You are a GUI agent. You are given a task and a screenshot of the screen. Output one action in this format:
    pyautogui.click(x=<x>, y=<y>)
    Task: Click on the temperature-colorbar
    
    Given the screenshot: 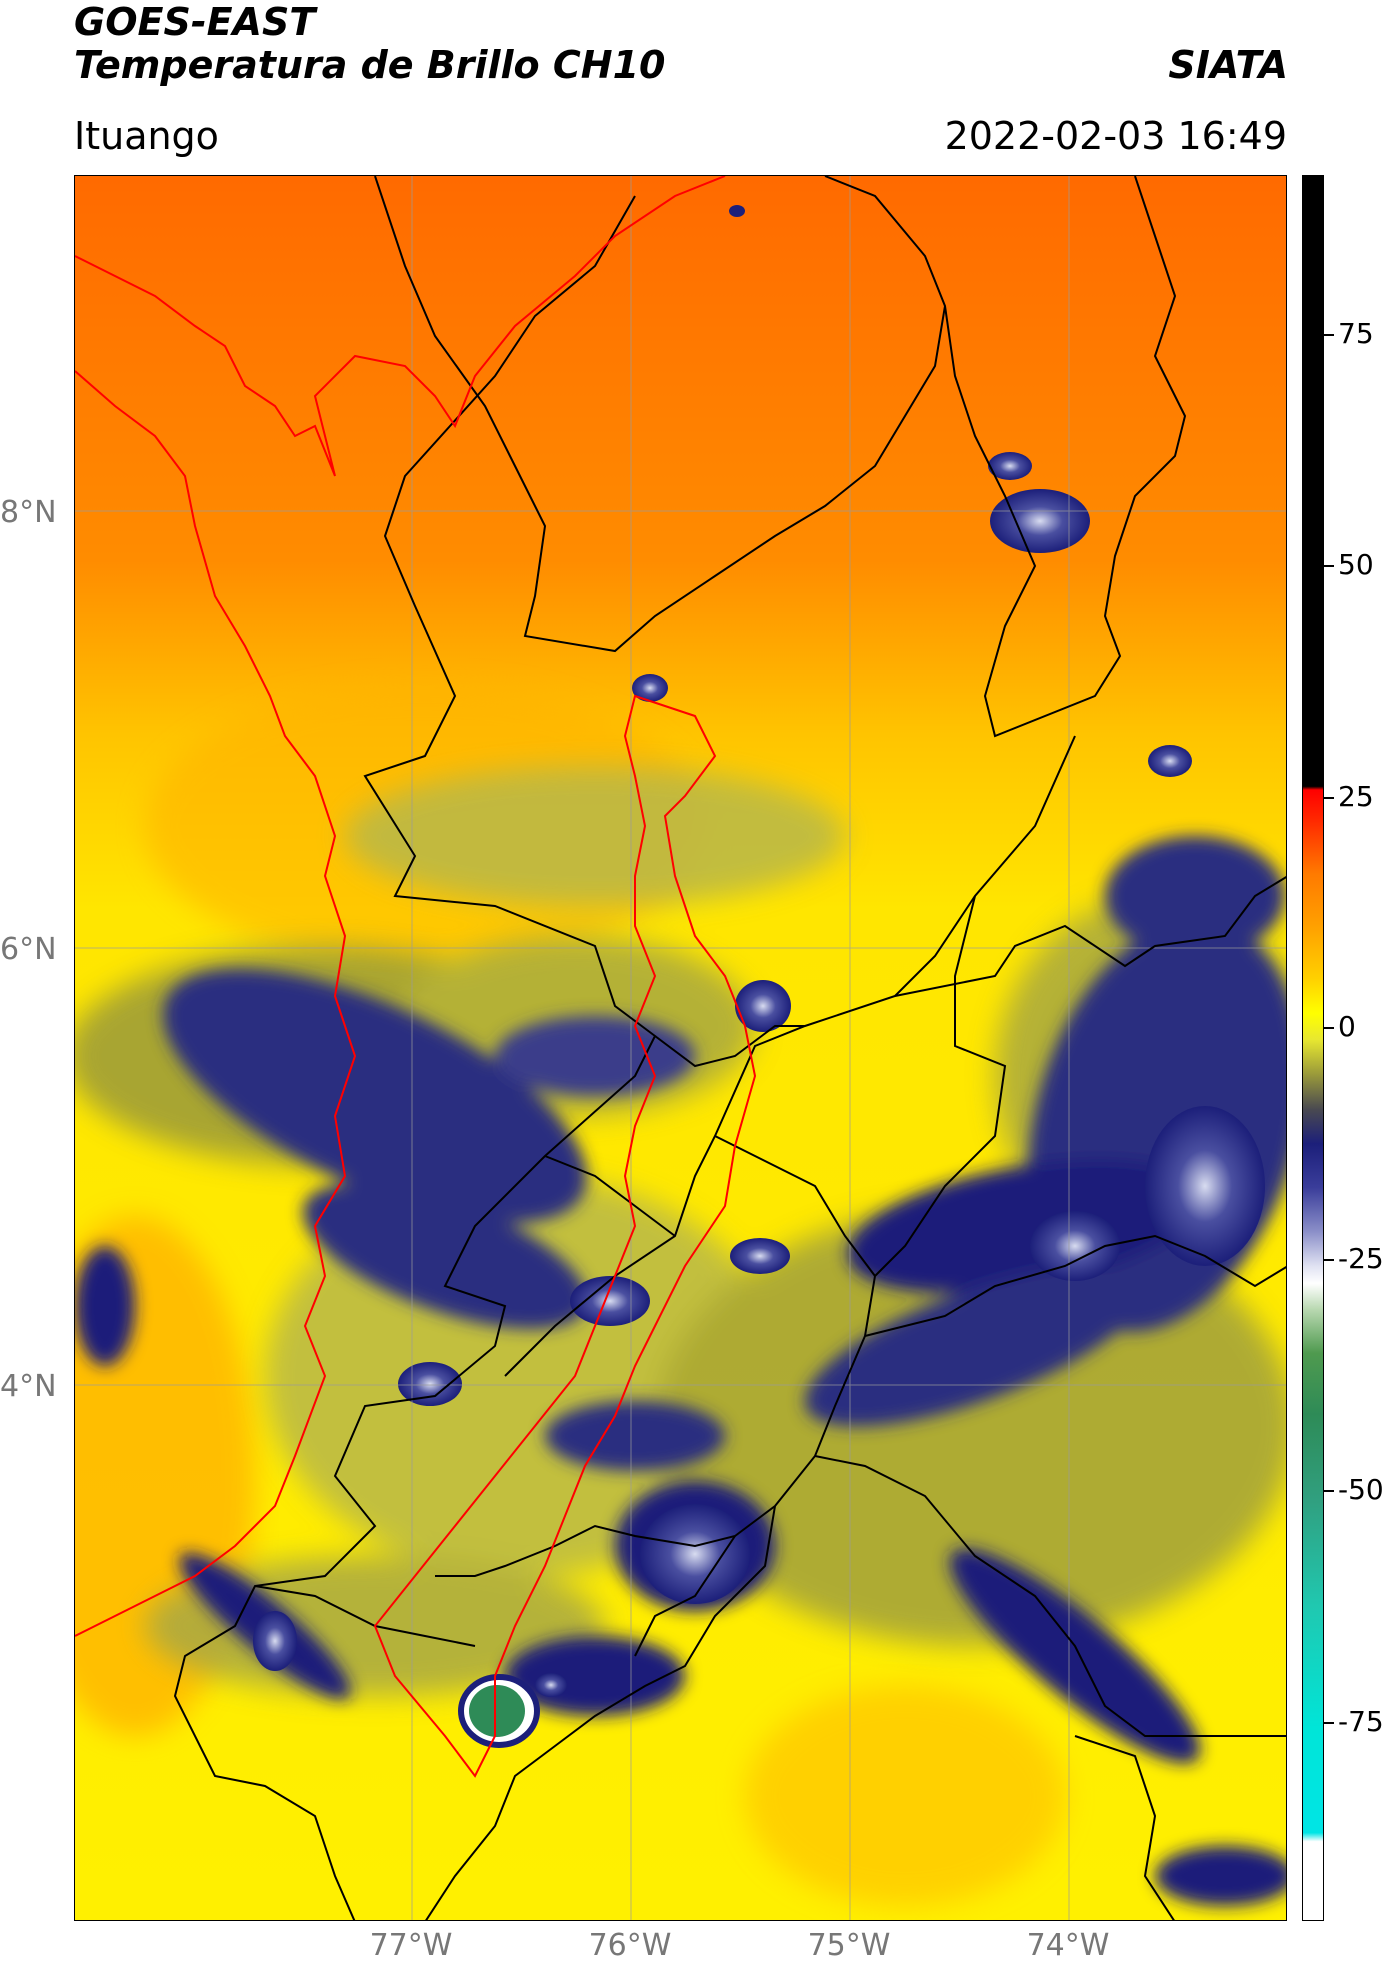 What is the action you would take?
    pyautogui.click(x=1313, y=1048)
    